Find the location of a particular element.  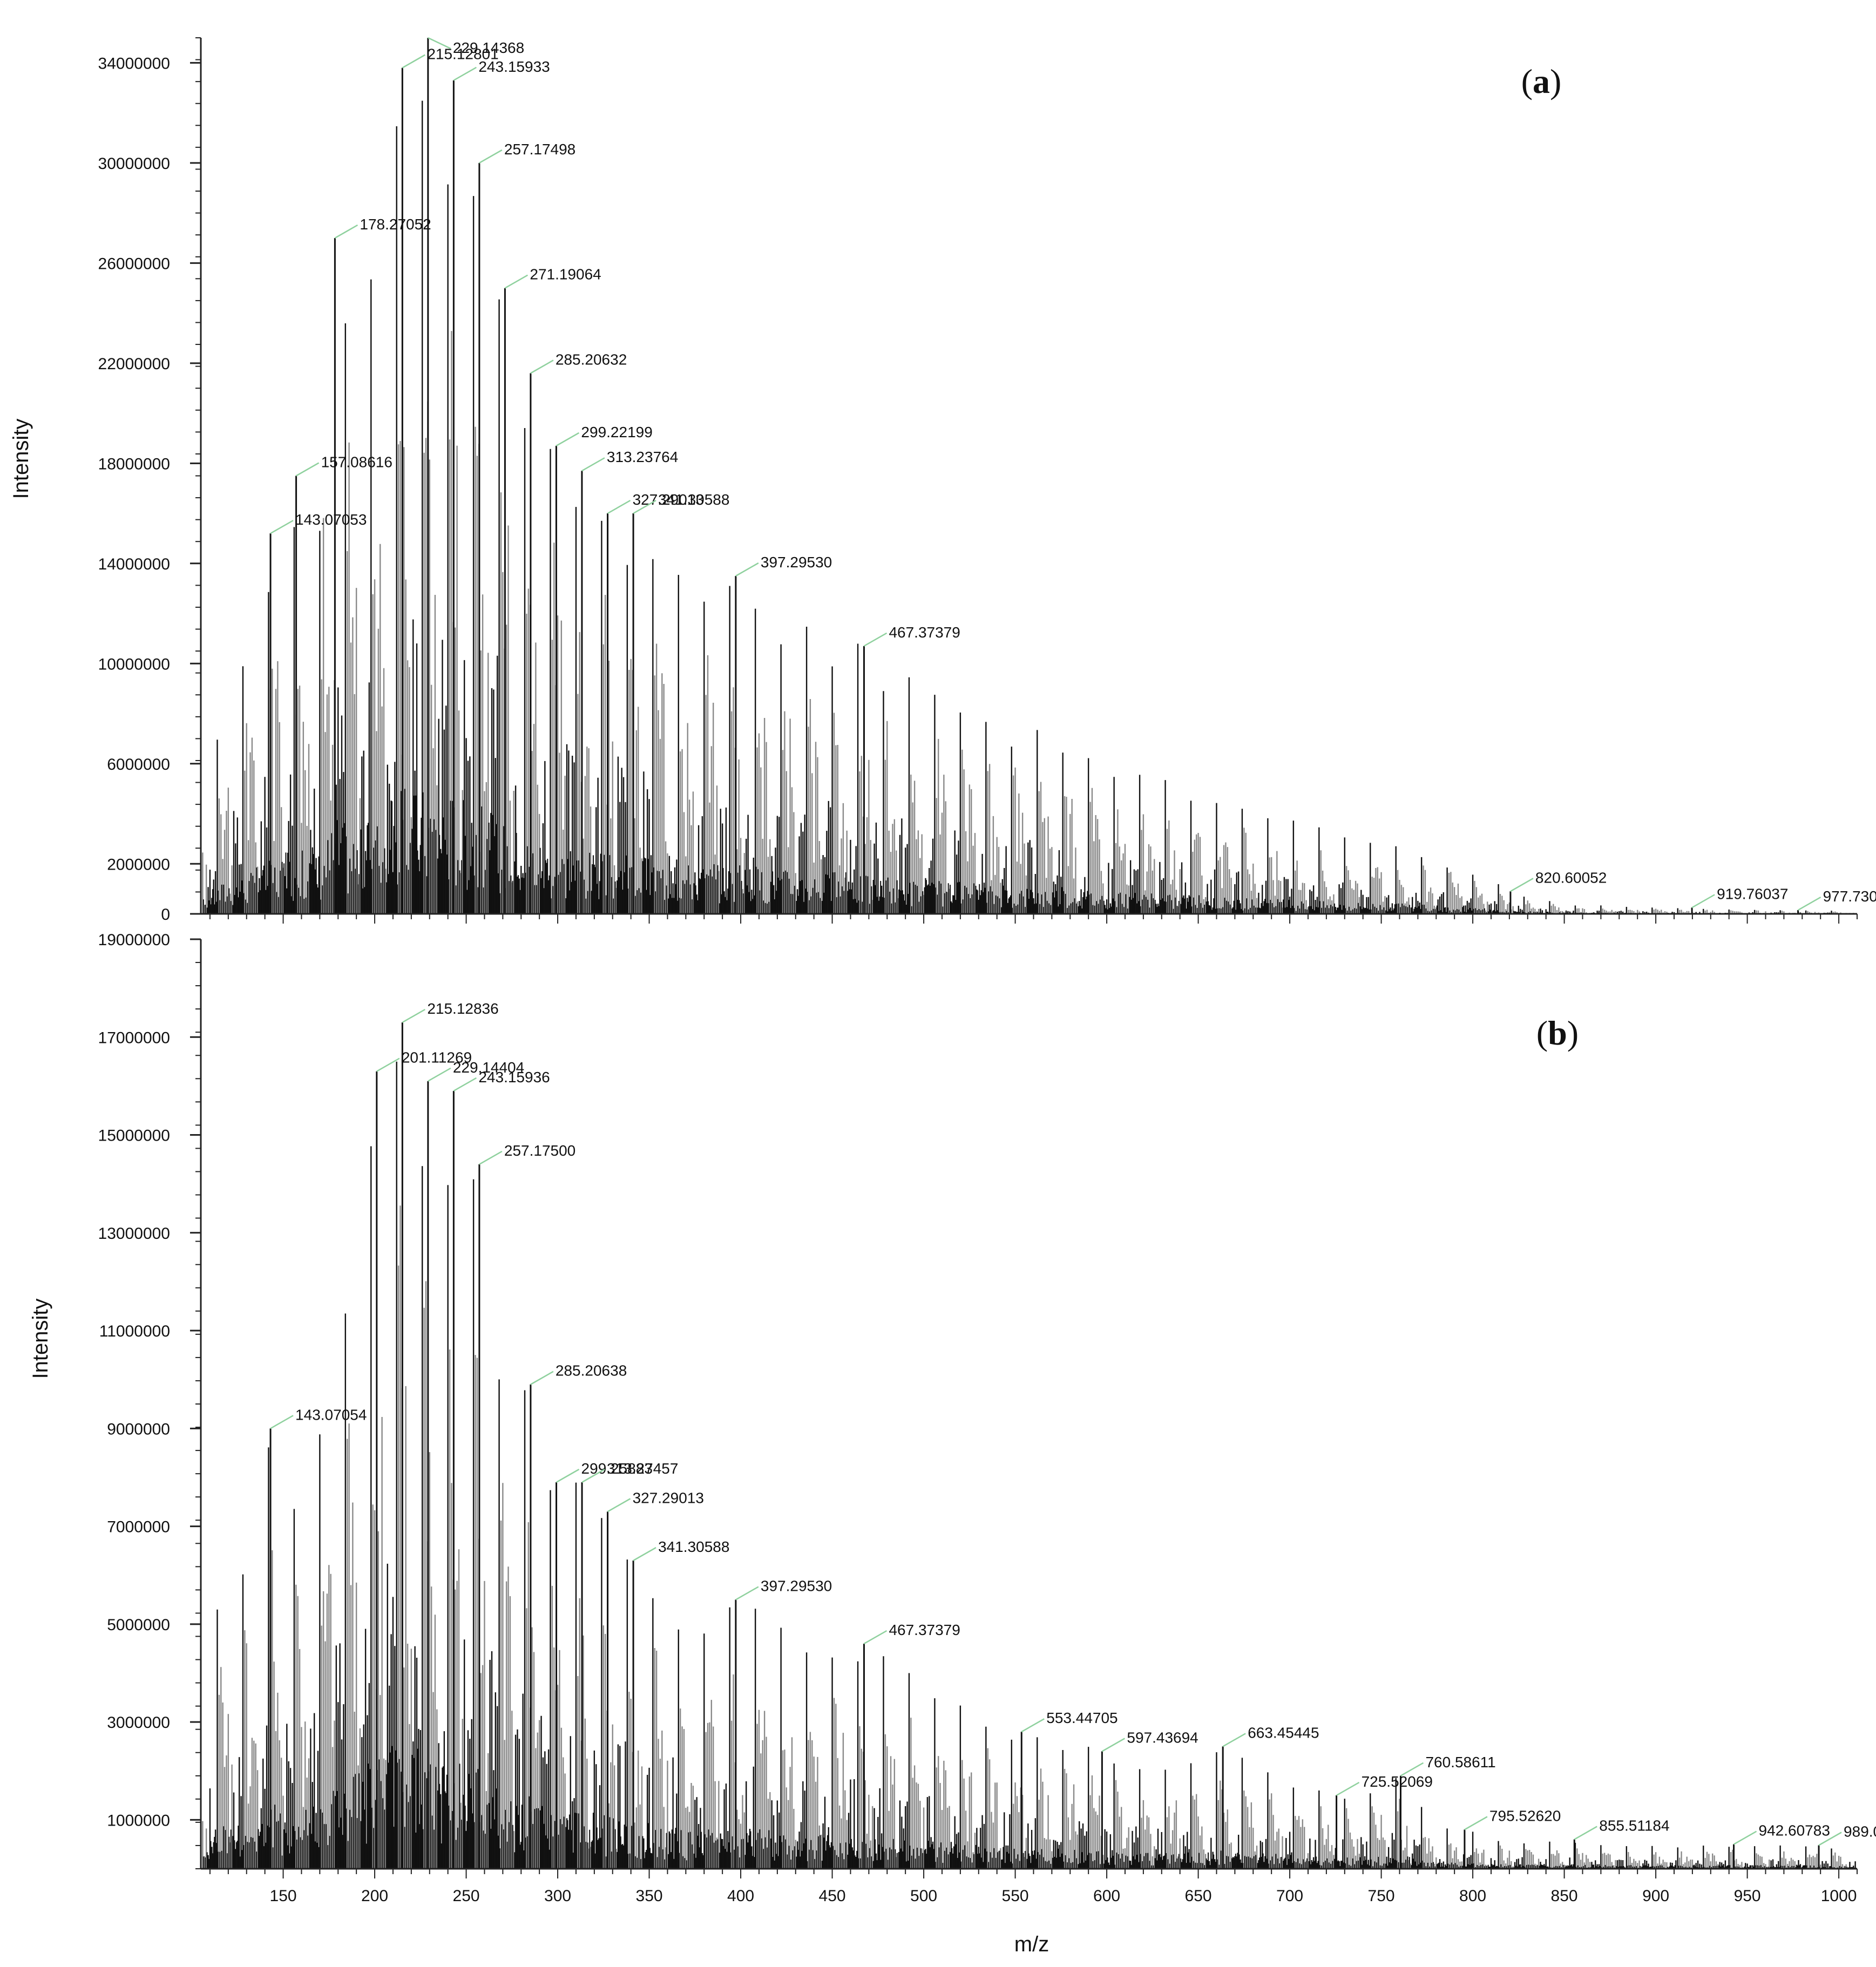

y-tick-label: 2000000 is located at coordinates (138, 865).